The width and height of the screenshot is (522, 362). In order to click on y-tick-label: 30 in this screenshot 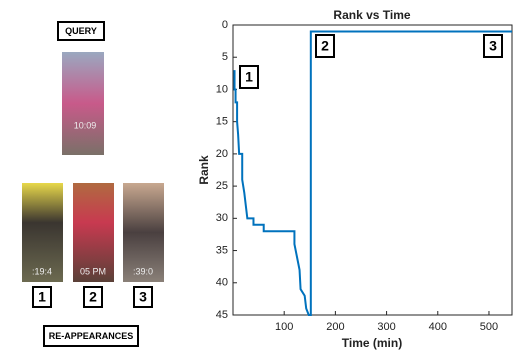, I will do `click(222, 218)`.